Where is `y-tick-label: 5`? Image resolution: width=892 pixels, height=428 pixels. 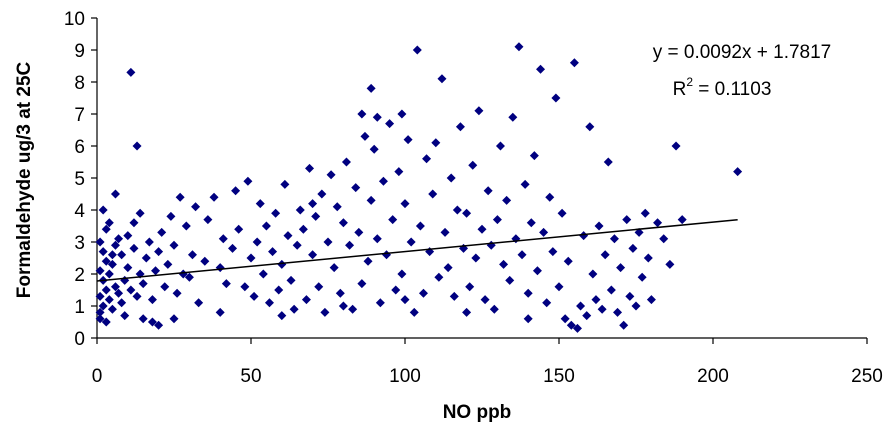 y-tick-label: 5 is located at coordinates (79, 179).